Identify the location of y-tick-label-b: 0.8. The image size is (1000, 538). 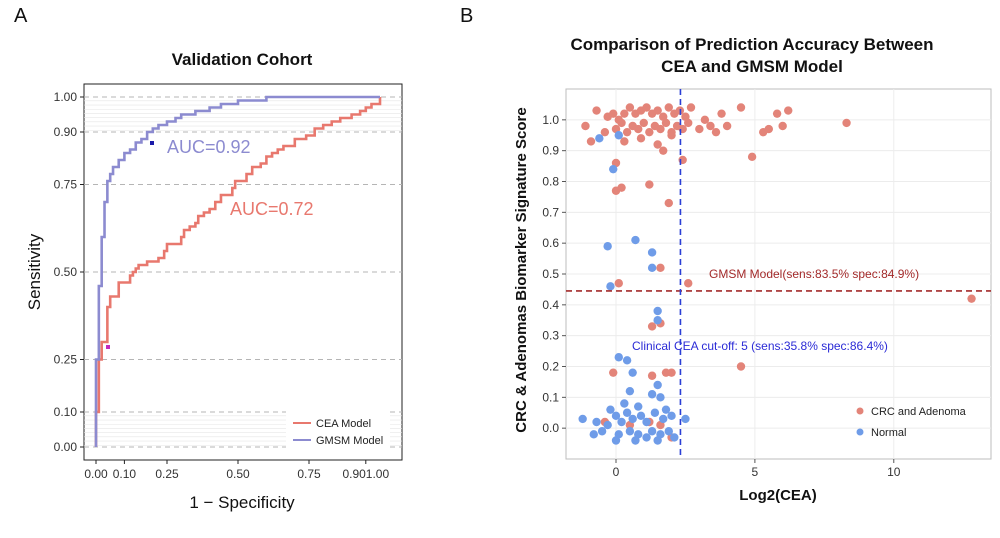
(550, 182).